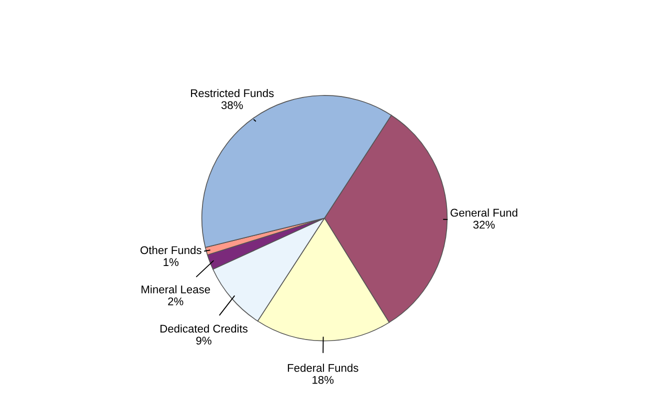 This screenshot has width=649, height=404. I want to click on data-label: 1%, so click(171, 262).